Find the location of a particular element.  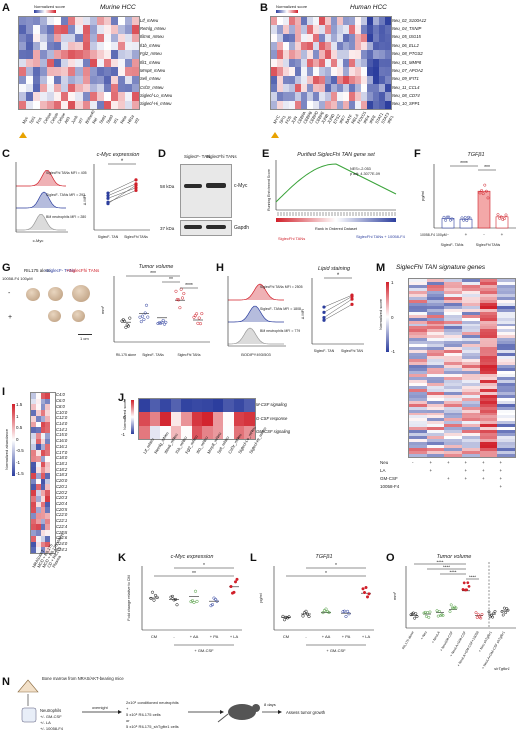

panel-e-stats: NES=-2.053 is located at coordinates (360, 169).